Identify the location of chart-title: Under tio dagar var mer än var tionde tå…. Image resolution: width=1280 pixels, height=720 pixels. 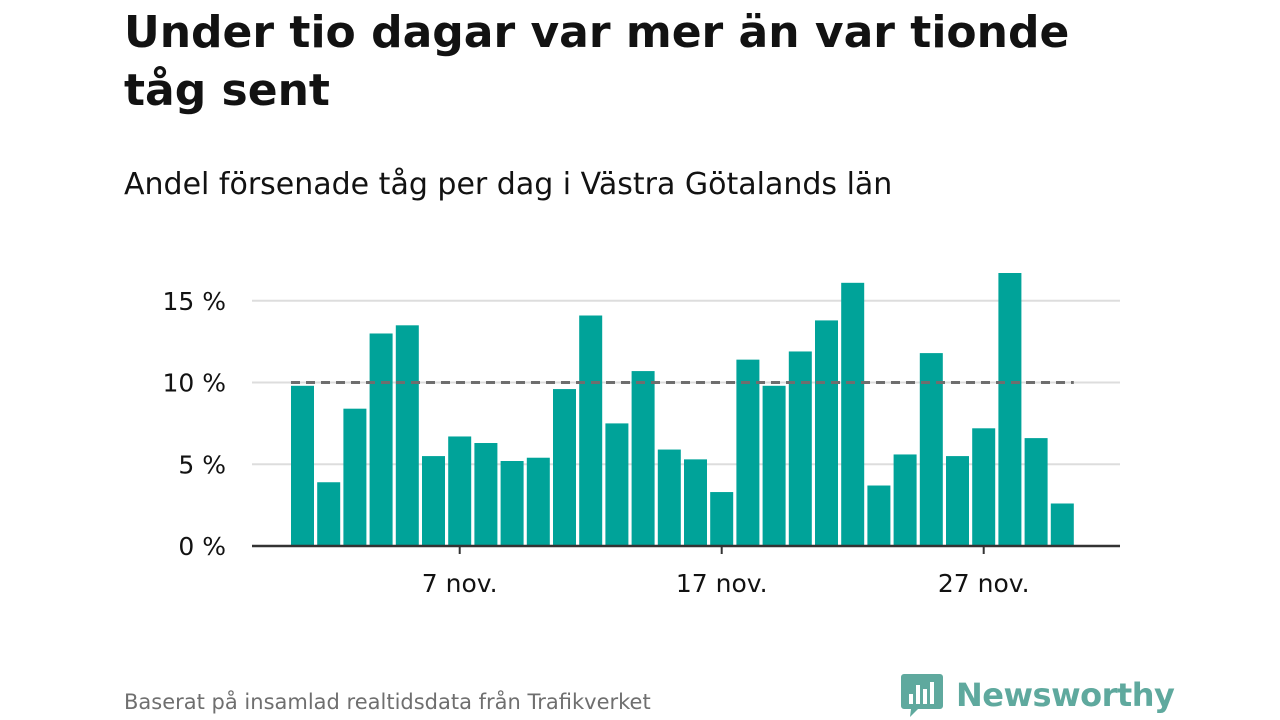
(597, 61).